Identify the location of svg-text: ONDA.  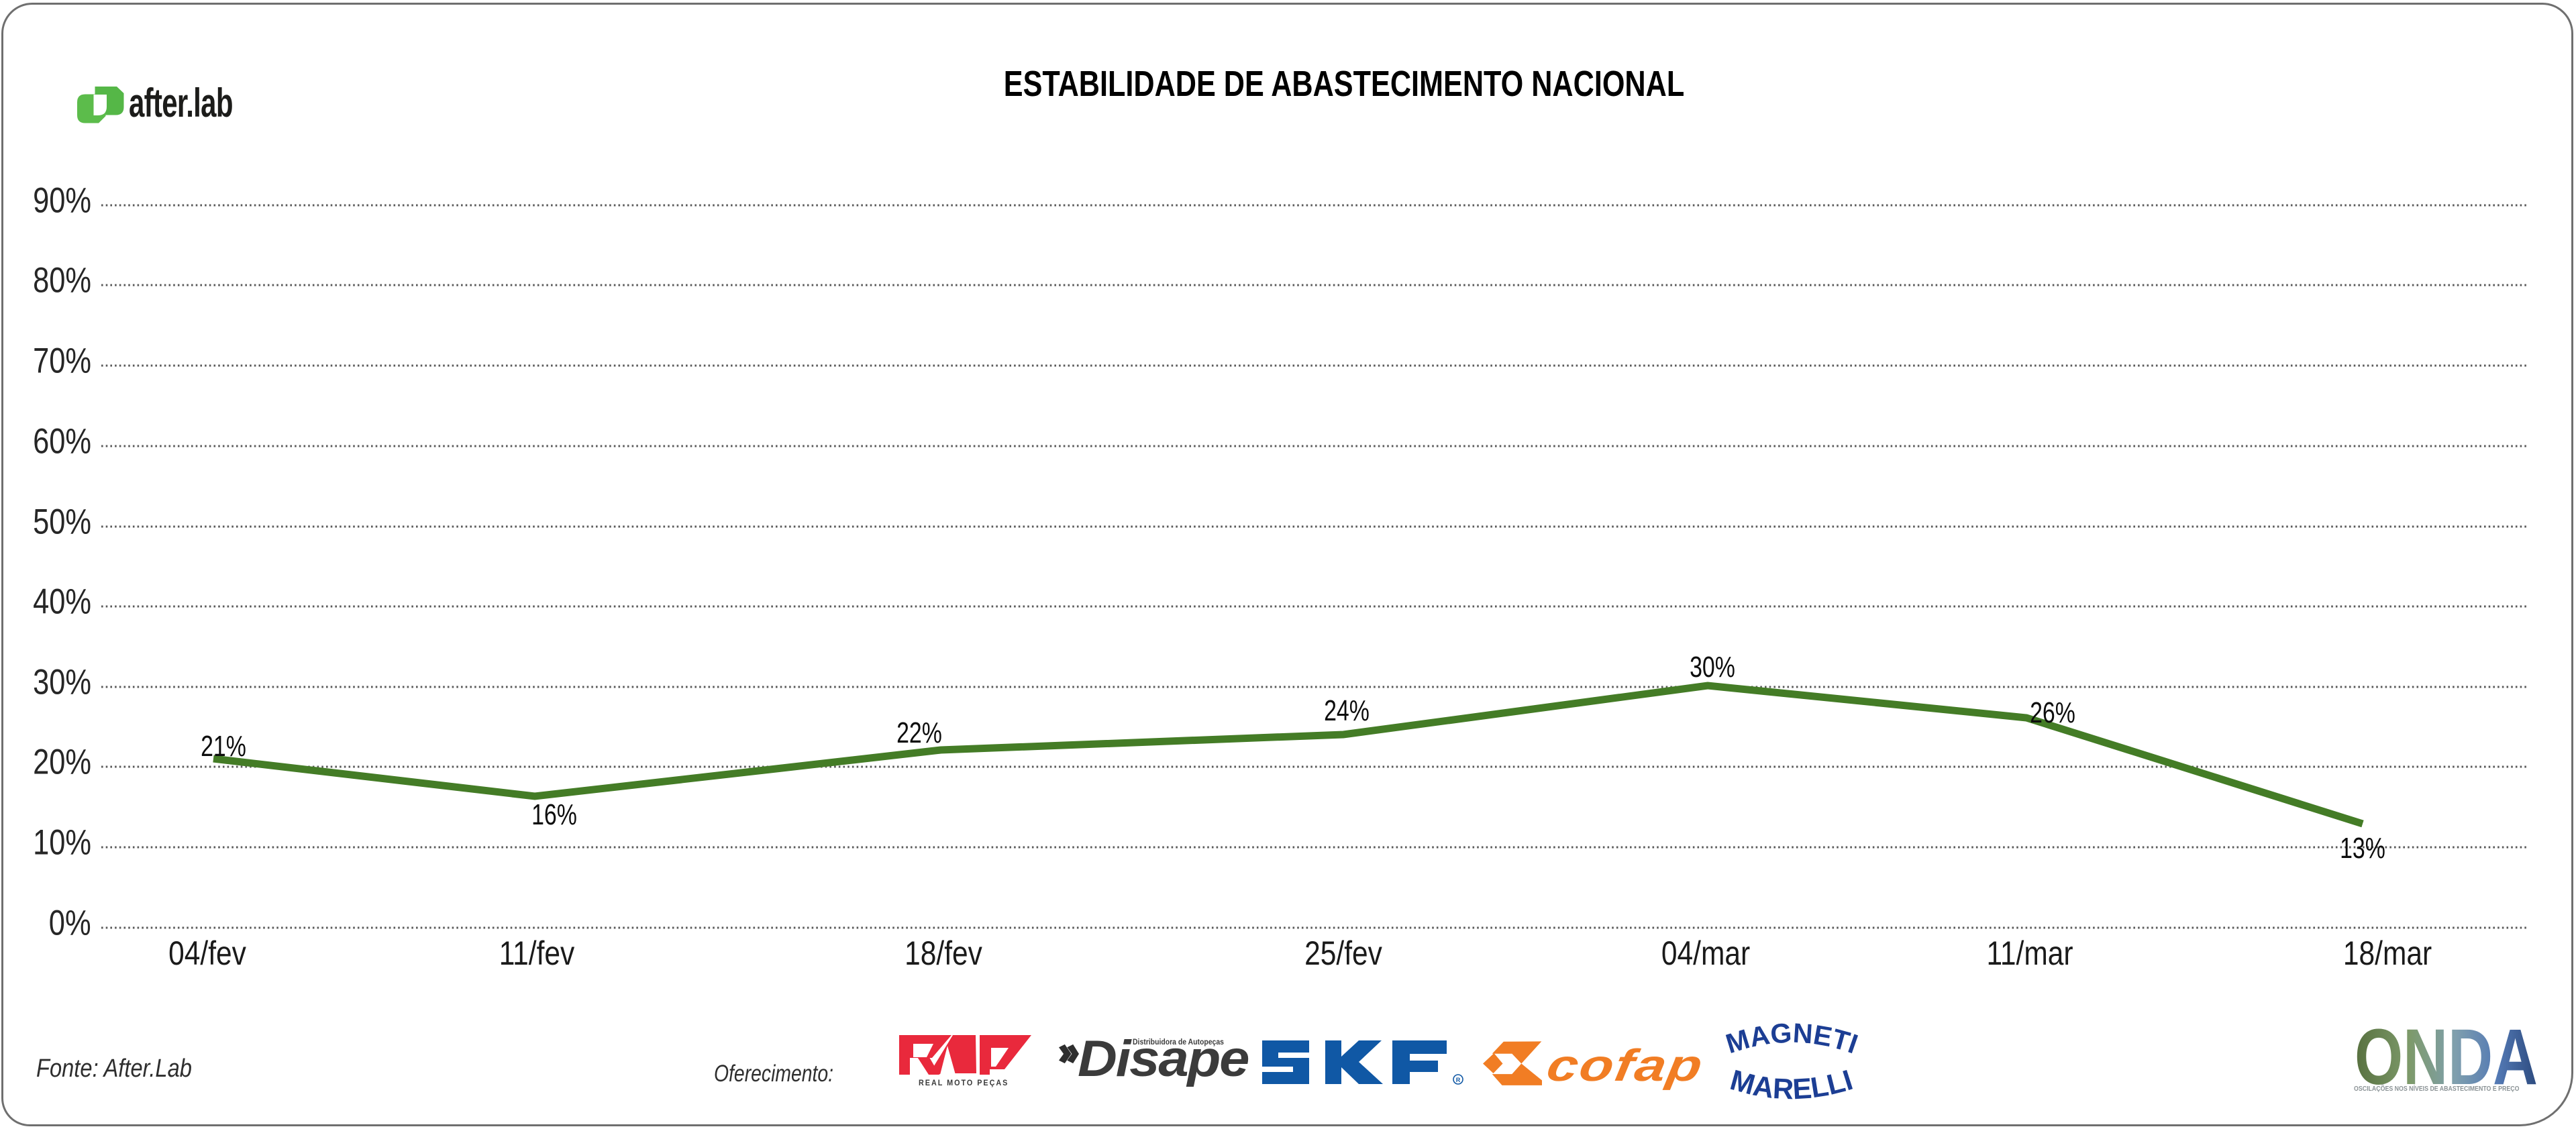
(2446, 1053).